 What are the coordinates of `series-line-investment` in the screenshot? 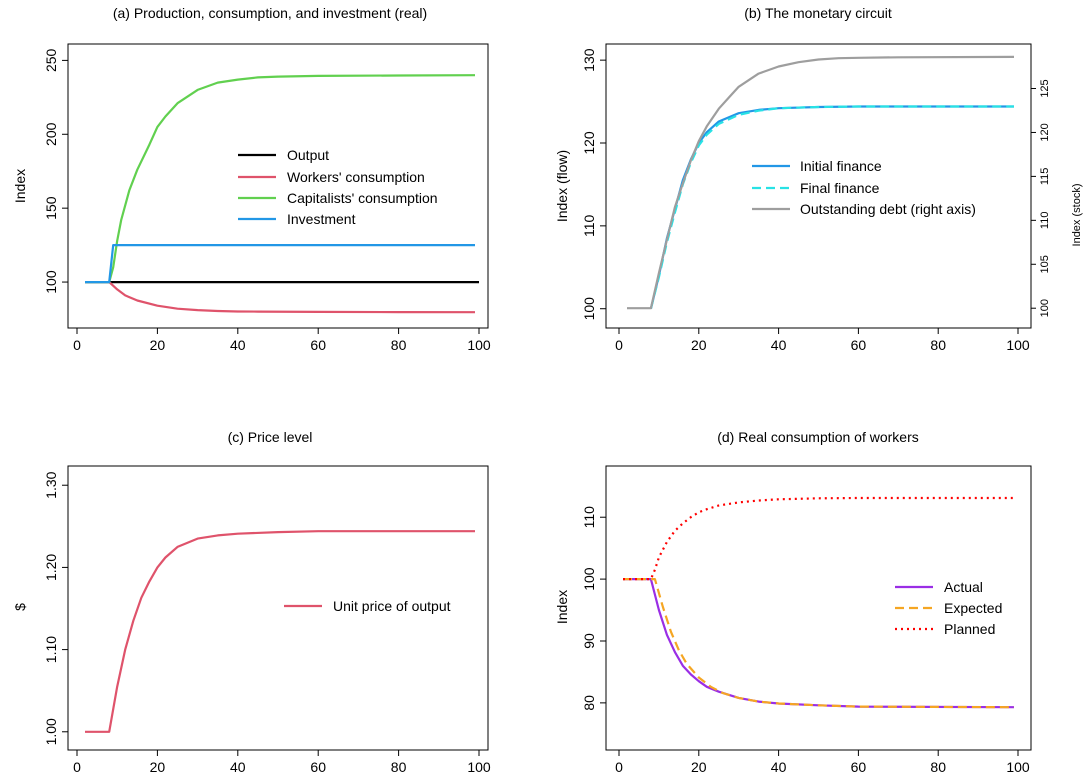 It's located at (280, 264).